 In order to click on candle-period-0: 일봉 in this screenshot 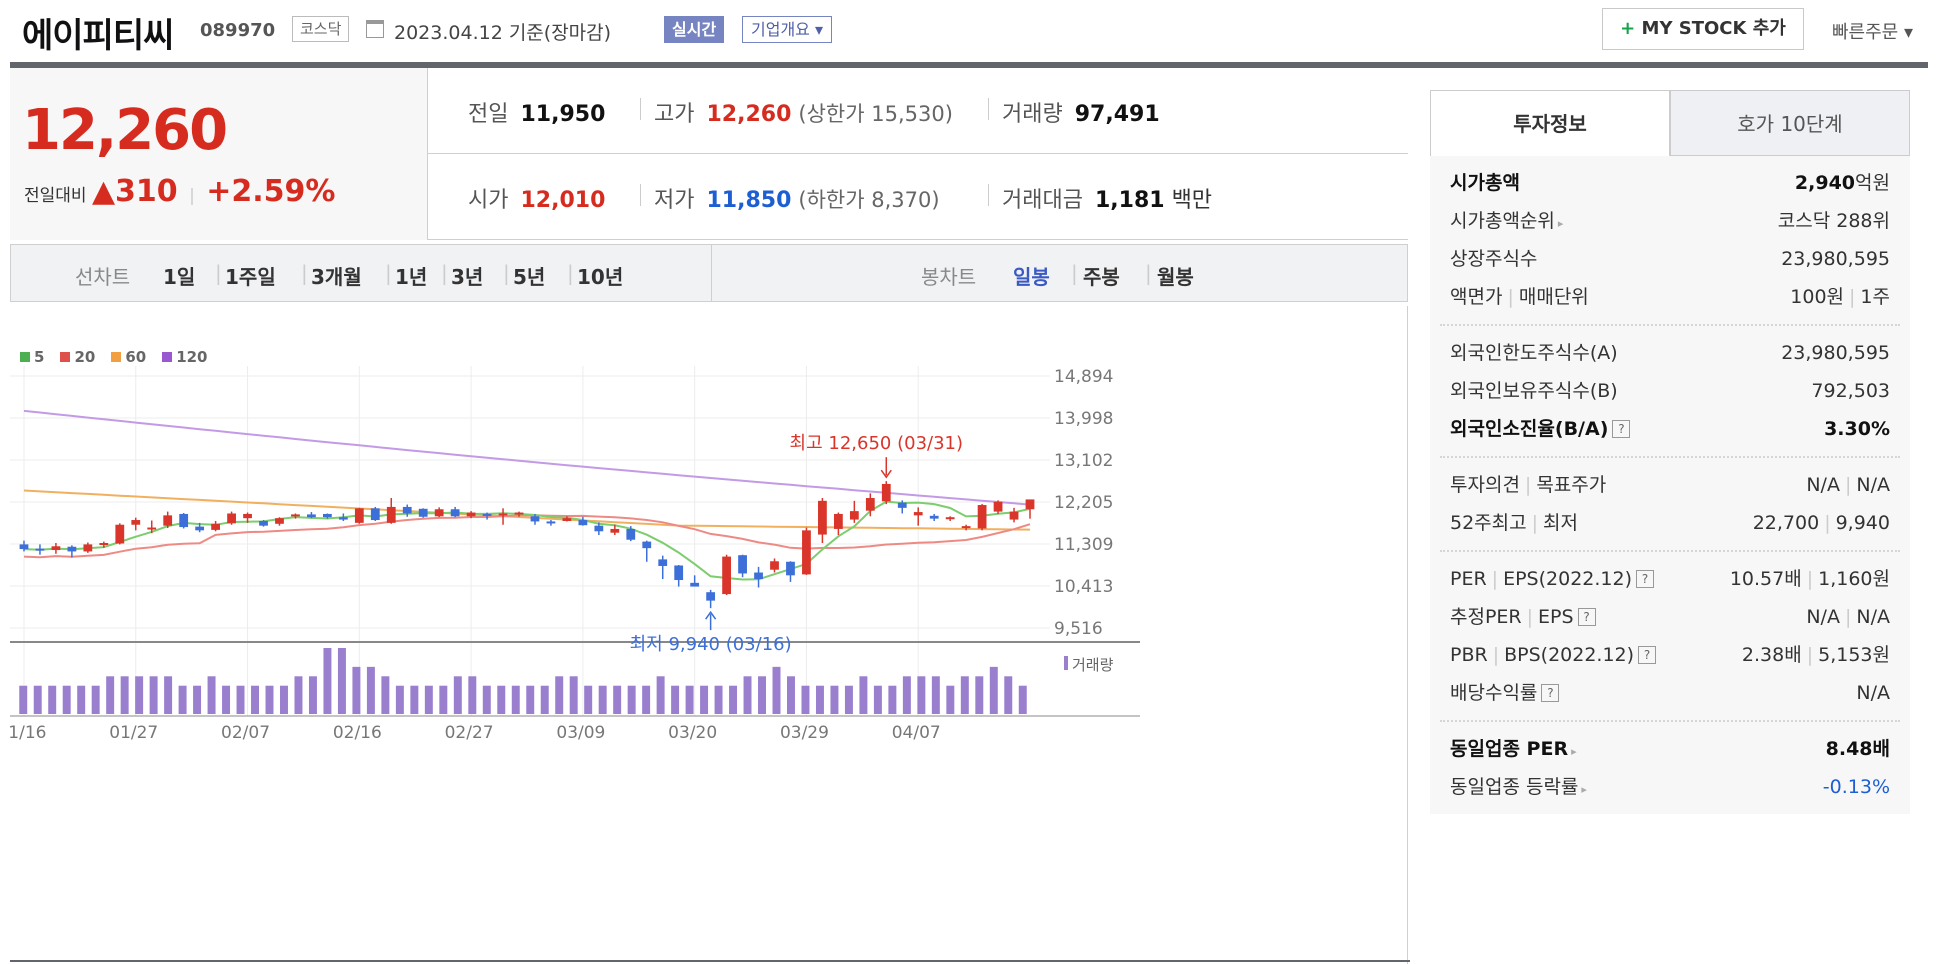, I will do `click(1031, 277)`.